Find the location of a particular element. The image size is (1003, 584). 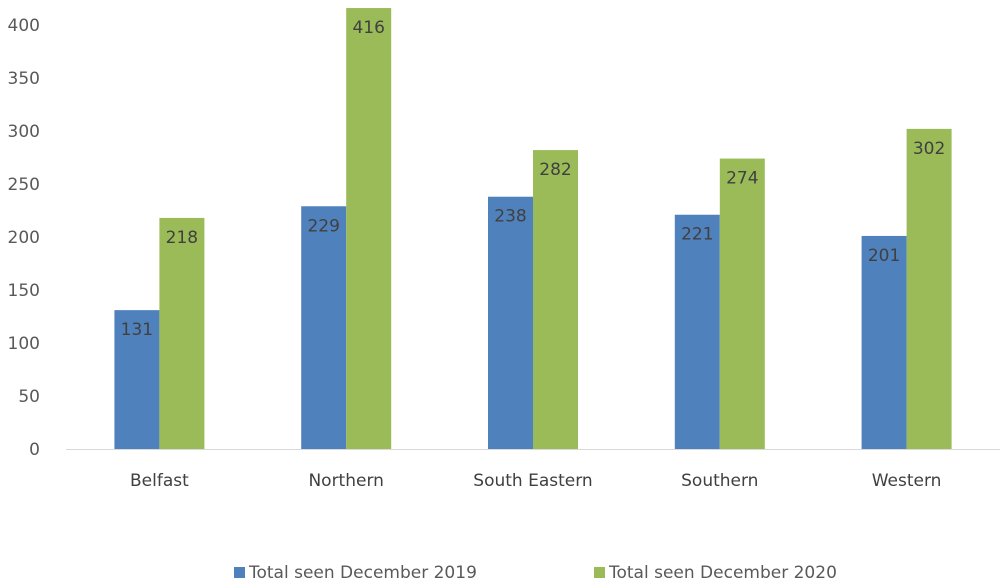

data-label: 131 is located at coordinates (137, 330).